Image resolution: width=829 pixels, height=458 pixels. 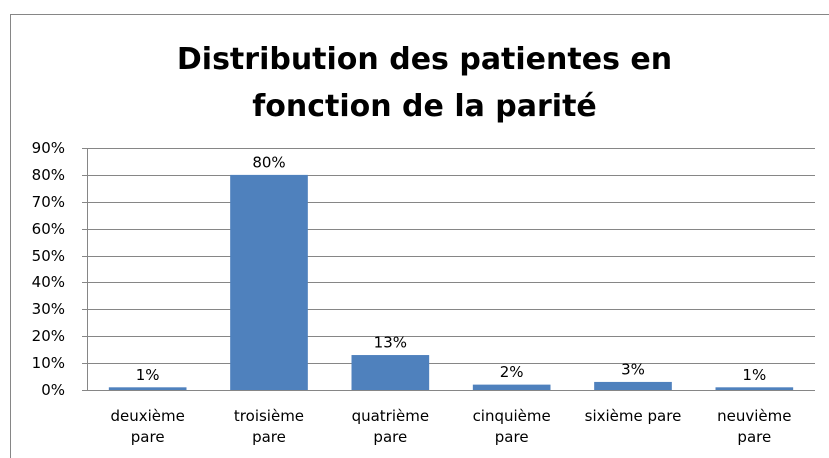 What do you see at coordinates (48, 363) in the screenshot?
I see `y-tick-label: 10%` at bounding box center [48, 363].